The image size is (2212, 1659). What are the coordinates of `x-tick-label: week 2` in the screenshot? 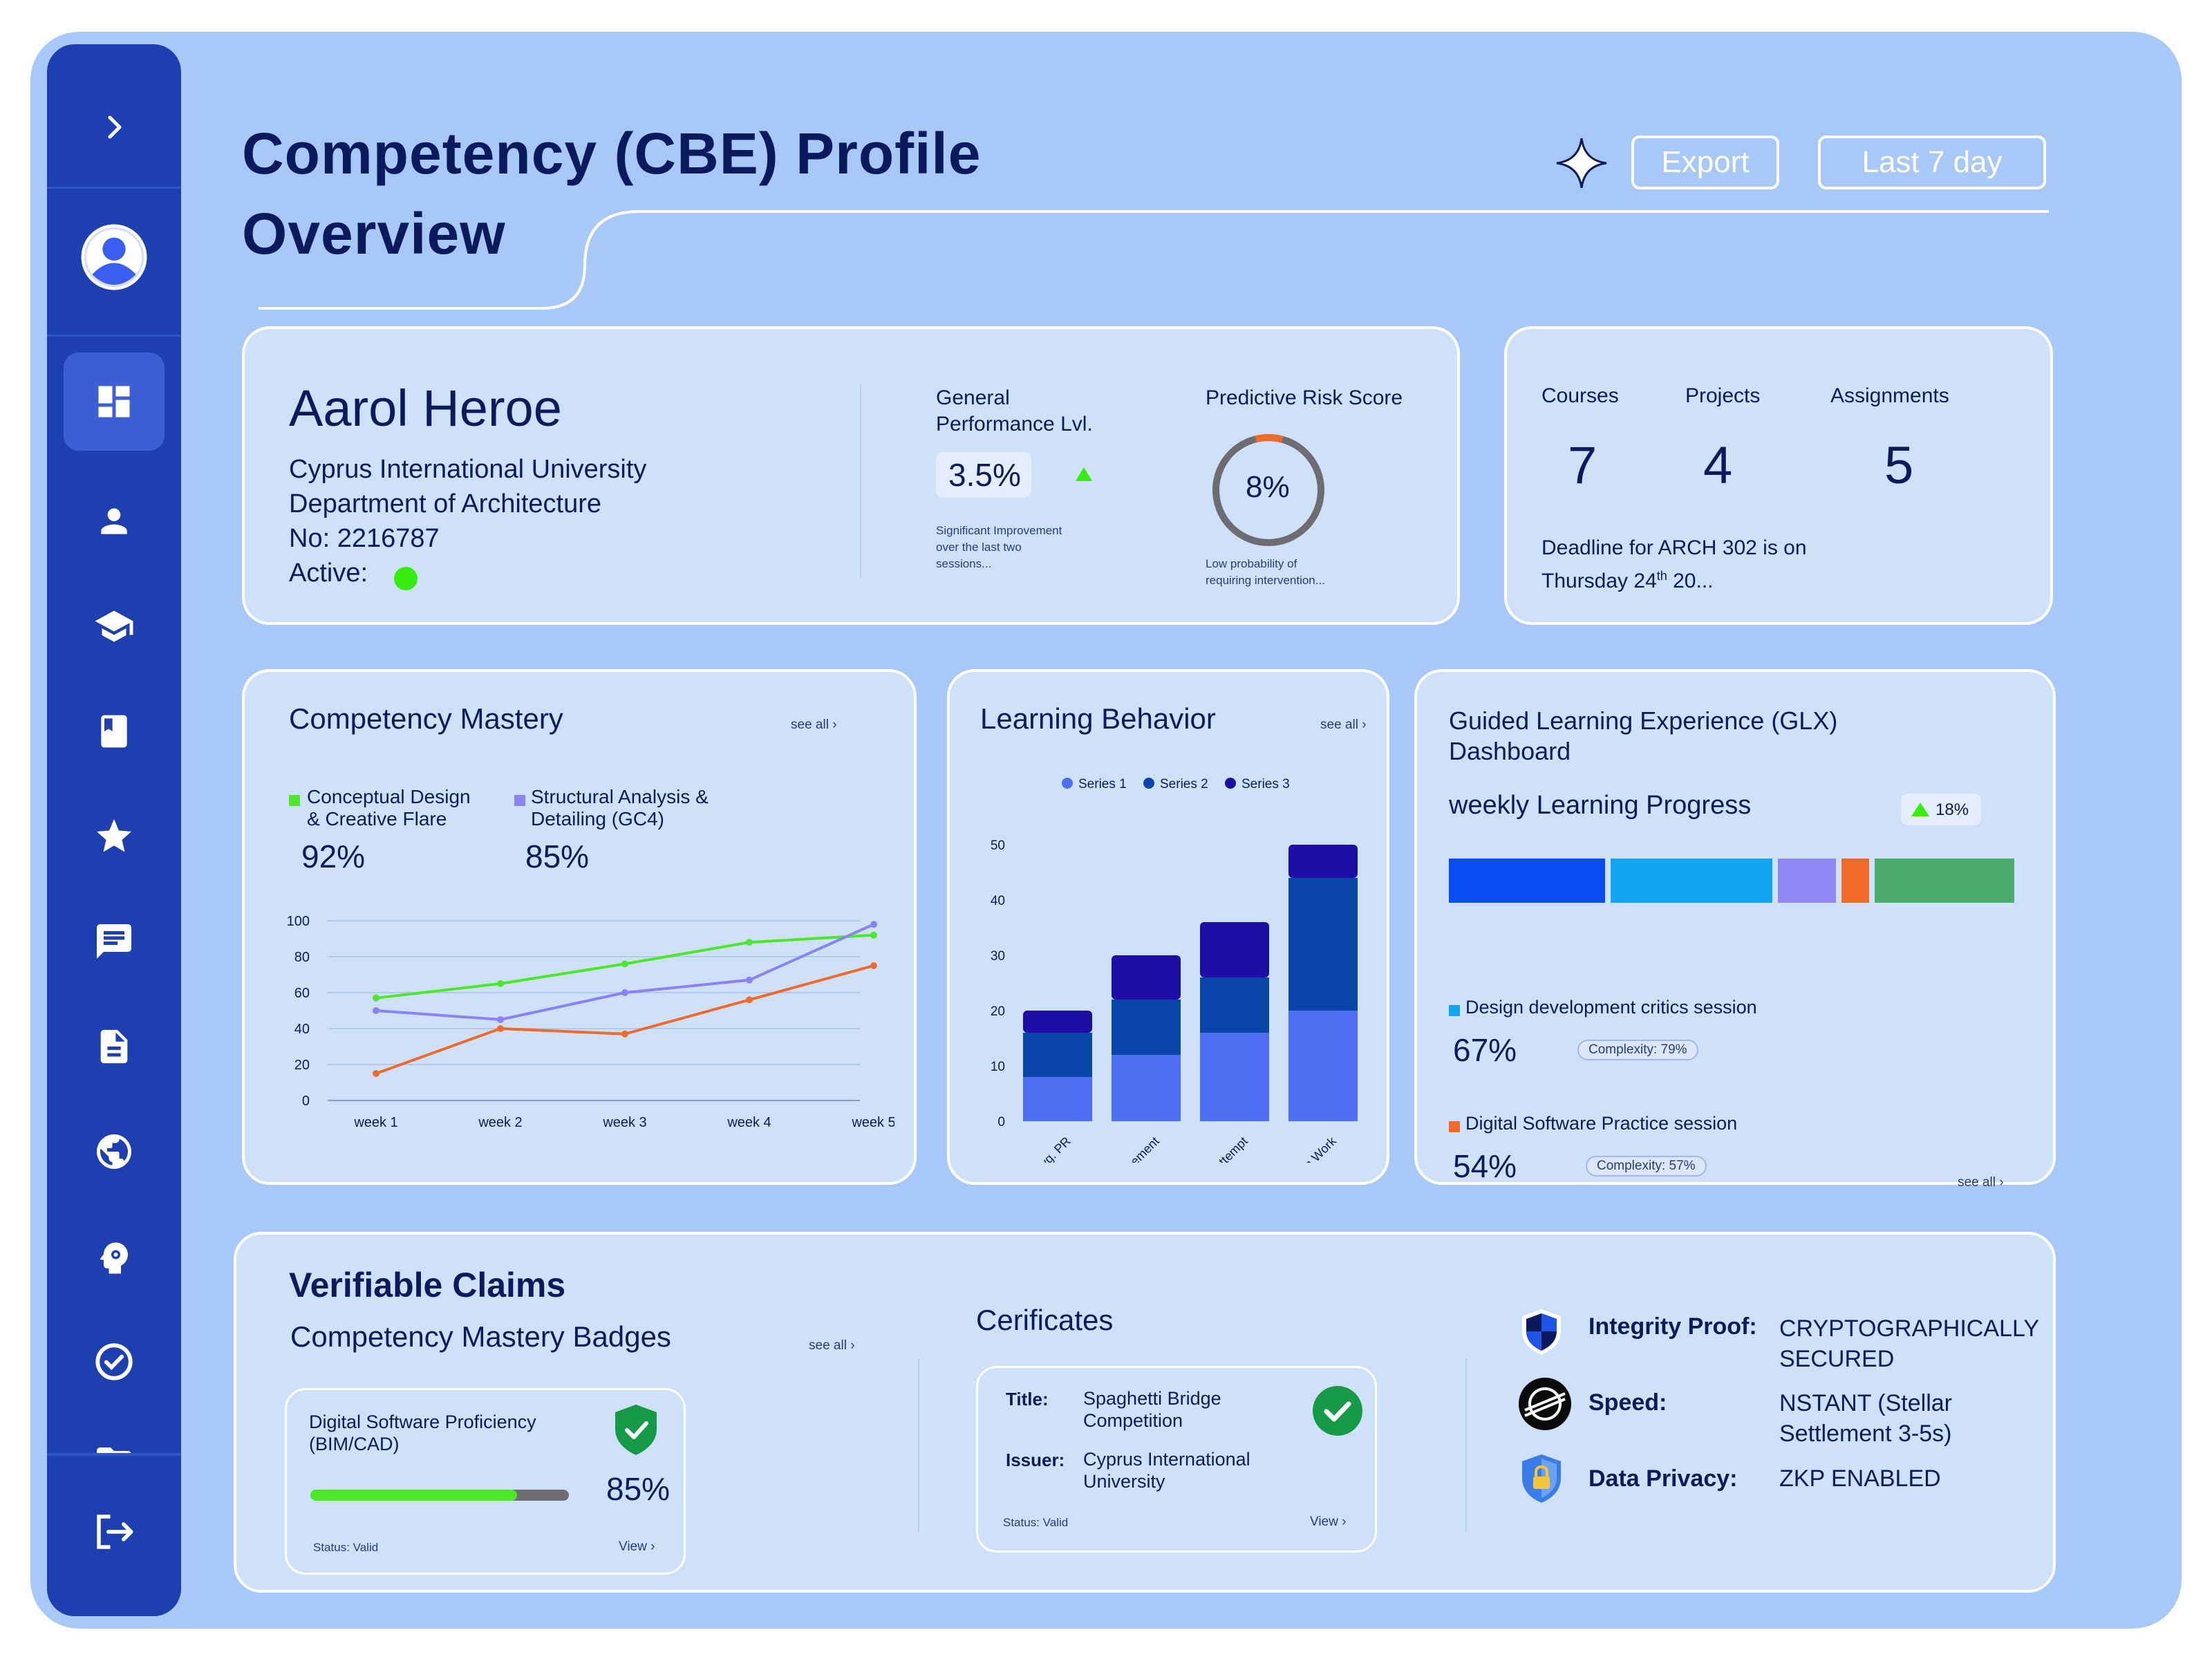 It's located at (500, 1122).